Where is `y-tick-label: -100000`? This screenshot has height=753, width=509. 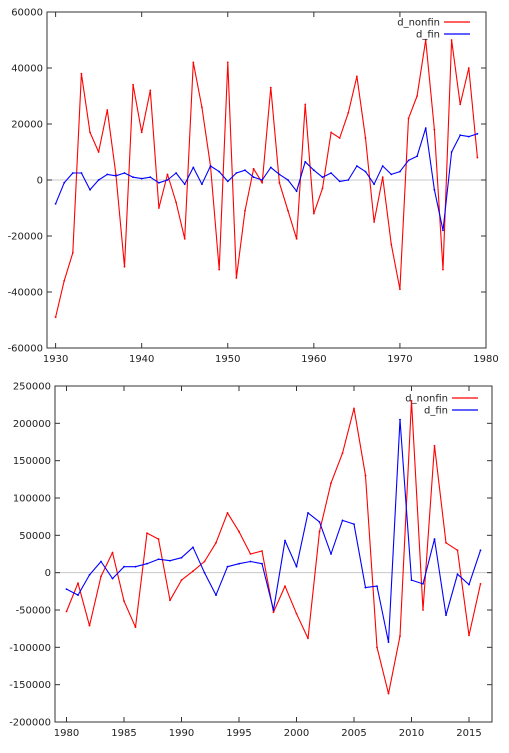
y-tick-label: -100000 is located at coordinates (30, 648).